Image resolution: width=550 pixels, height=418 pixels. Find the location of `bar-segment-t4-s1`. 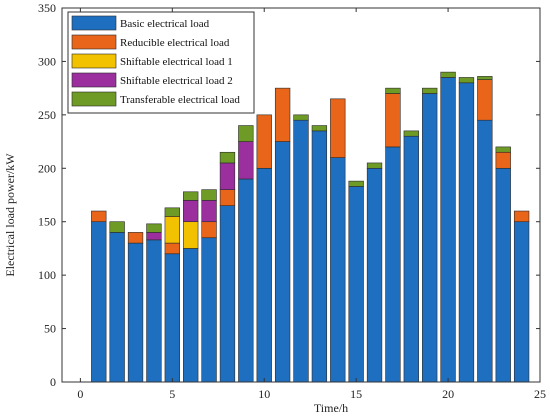

bar-segment-t4-s1 is located at coordinates (154, 311).